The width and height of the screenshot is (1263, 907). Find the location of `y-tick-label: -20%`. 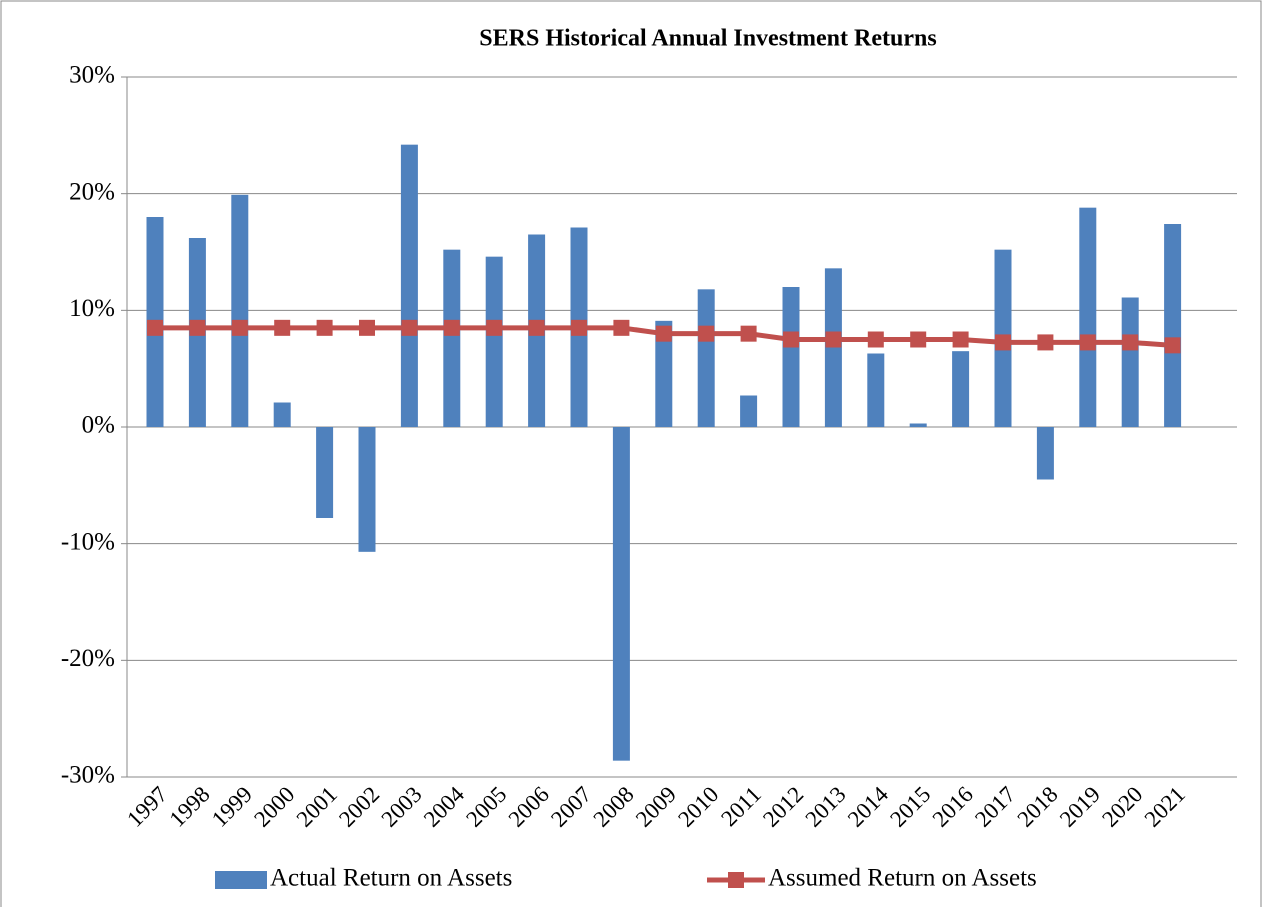

y-tick-label: -20% is located at coordinates (88, 658).